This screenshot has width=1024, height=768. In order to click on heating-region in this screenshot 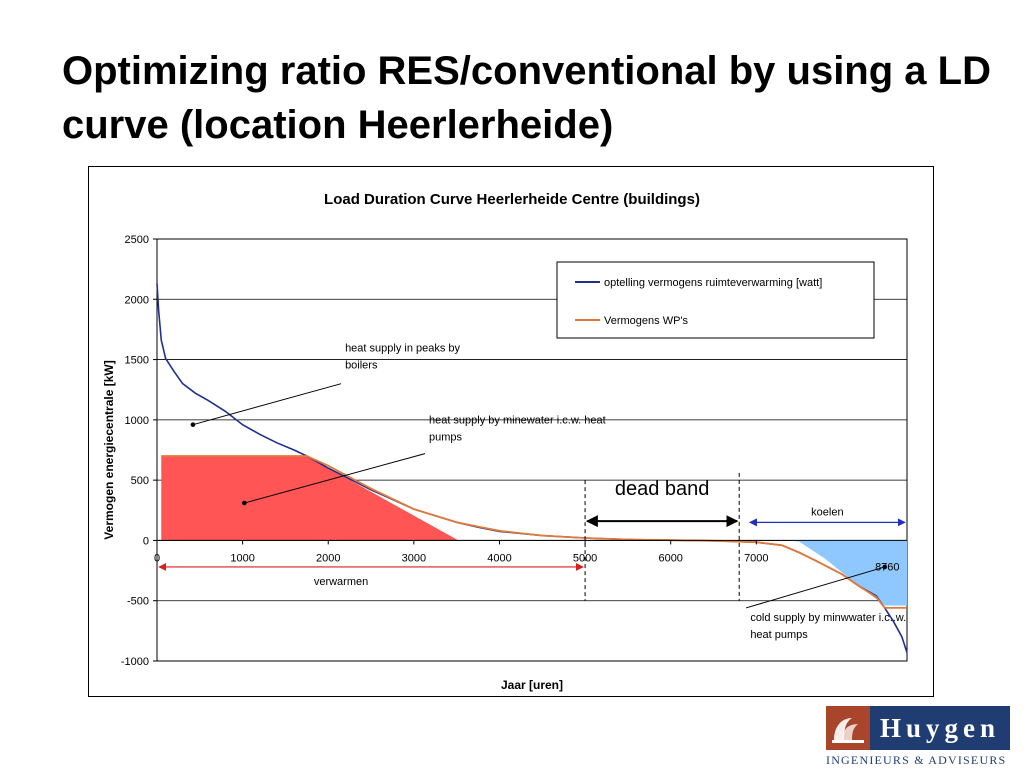, I will do `click(310, 498)`.